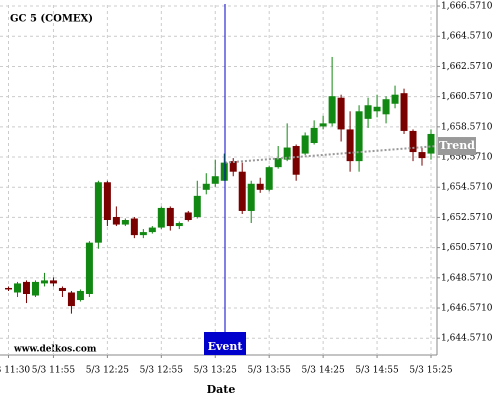  What do you see at coordinates (377, 371) in the screenshot?
I see `x-tick-label: 5/3 14:55` at bounding box center [377, 371].